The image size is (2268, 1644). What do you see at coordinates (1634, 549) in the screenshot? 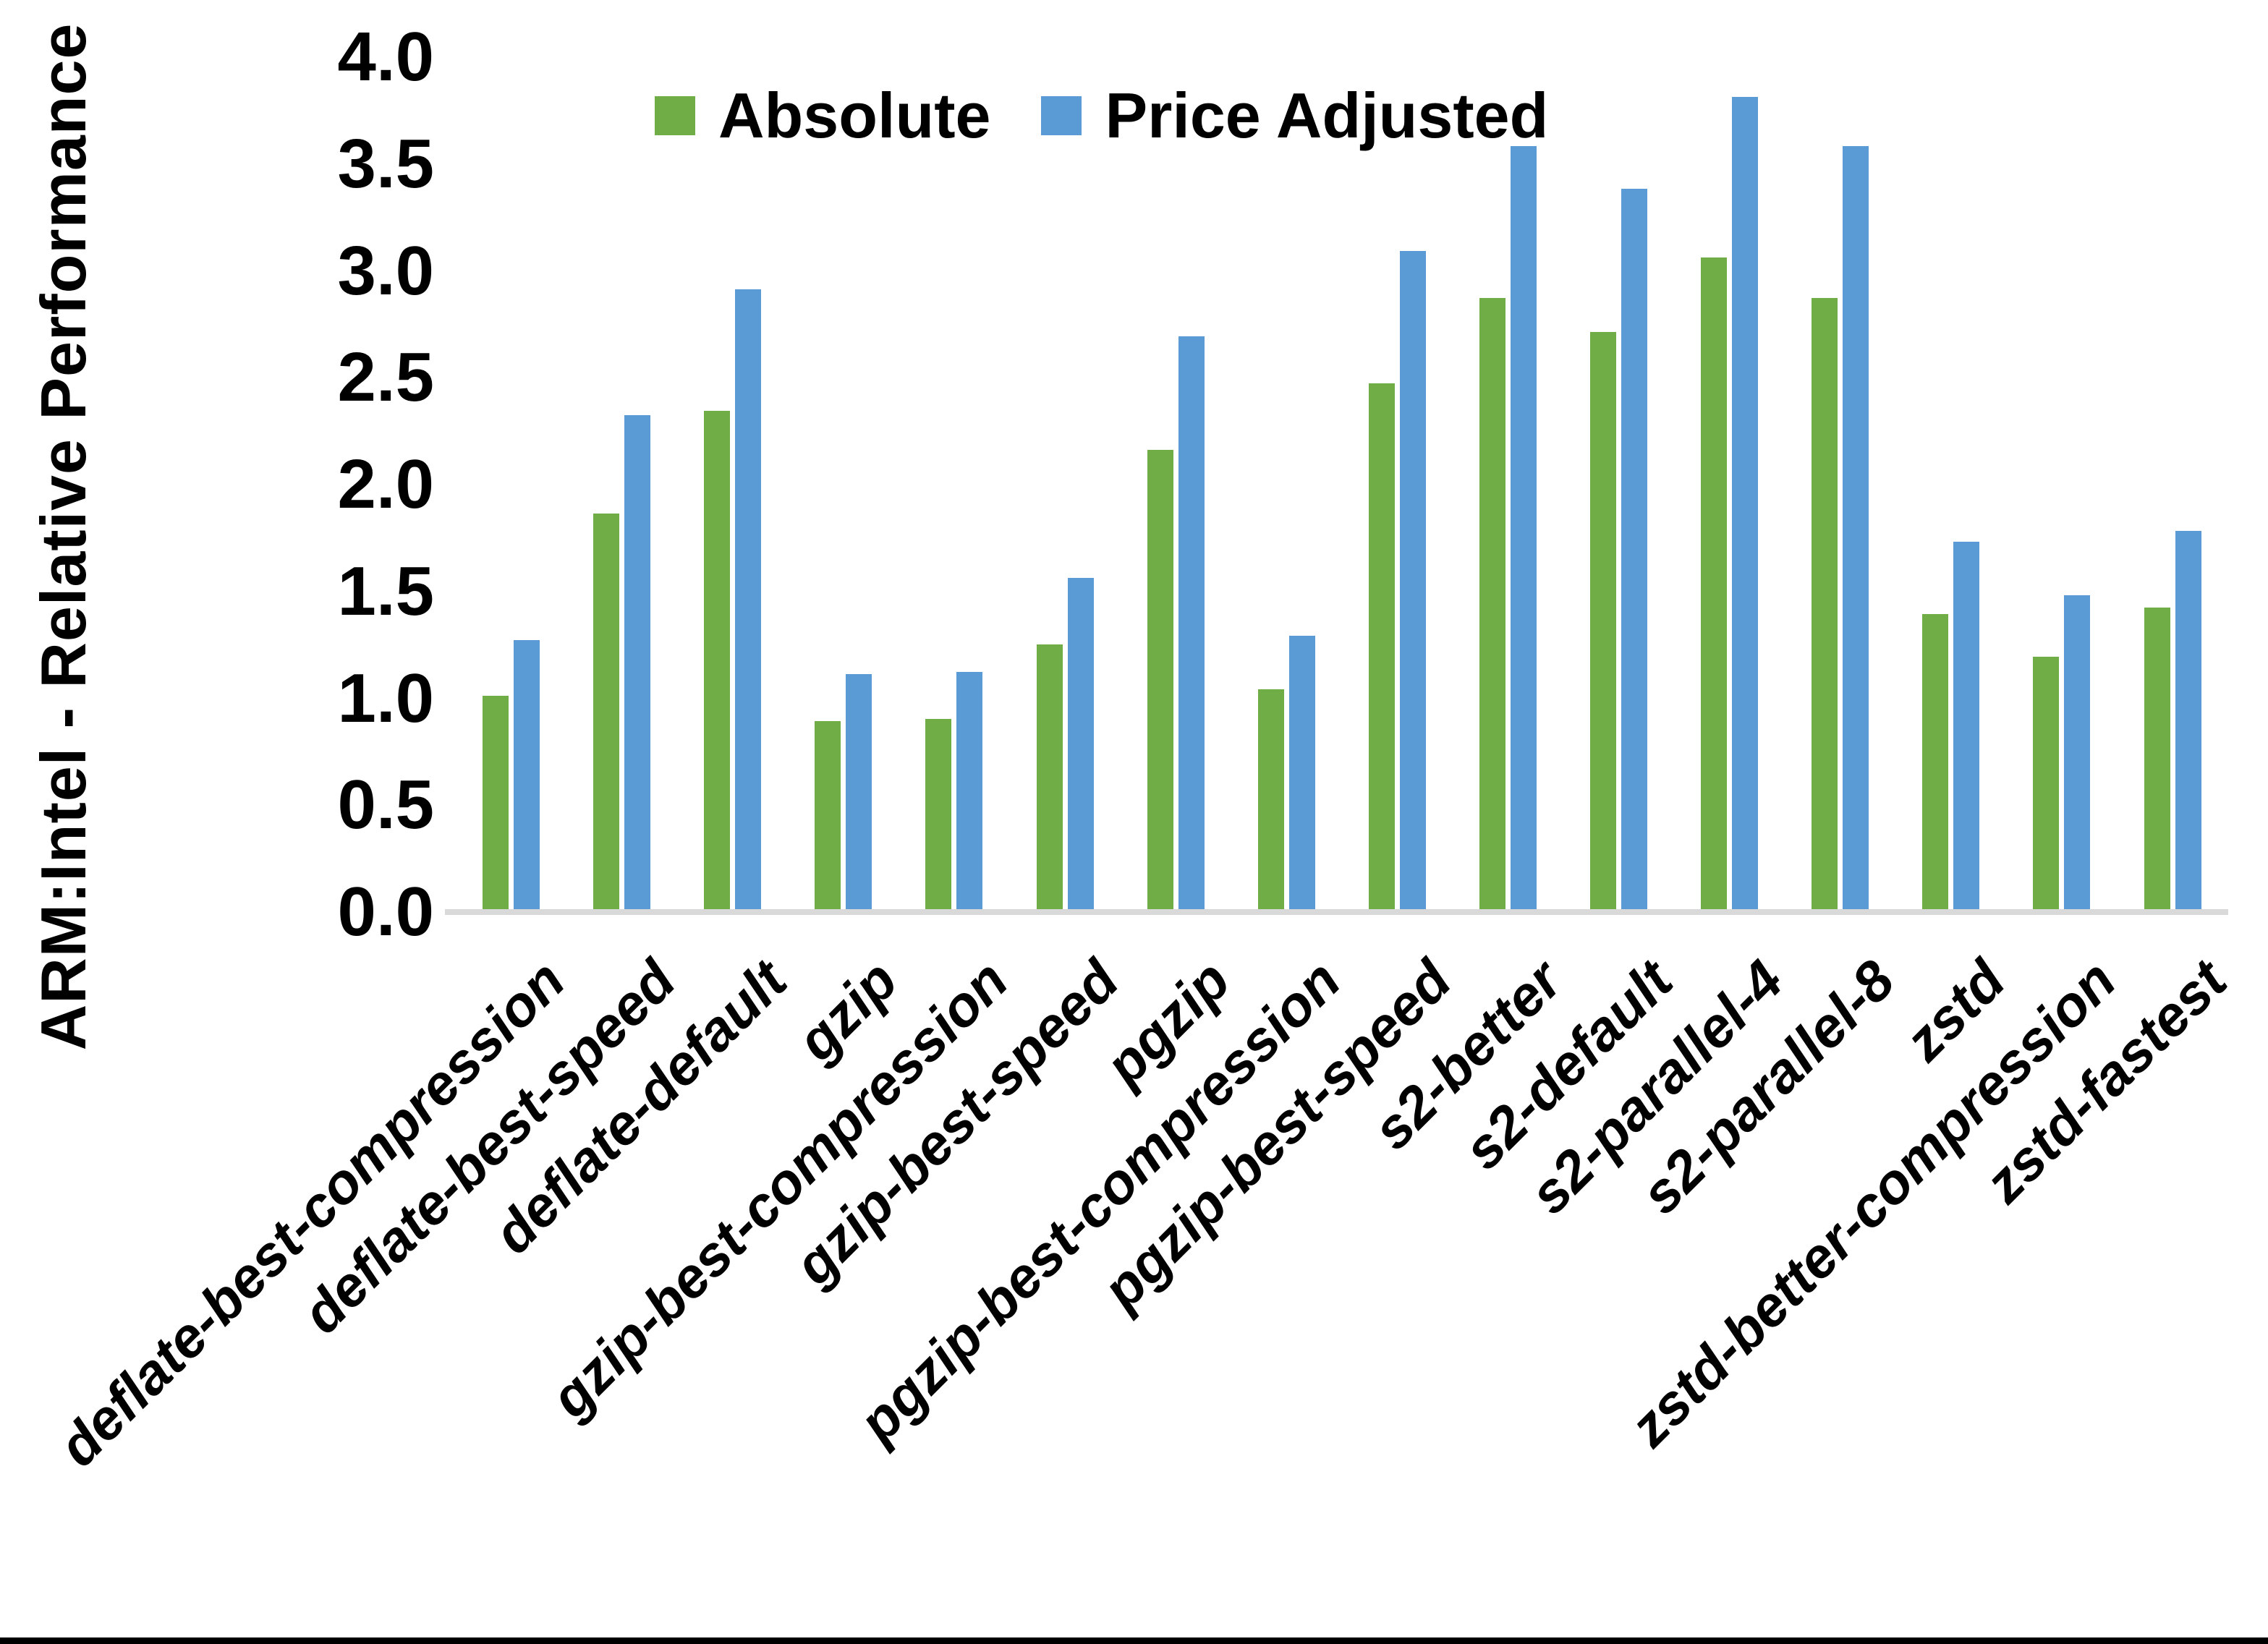
I see `bar-price-adjusted-s2-default` at bounding box center [1634, 549].